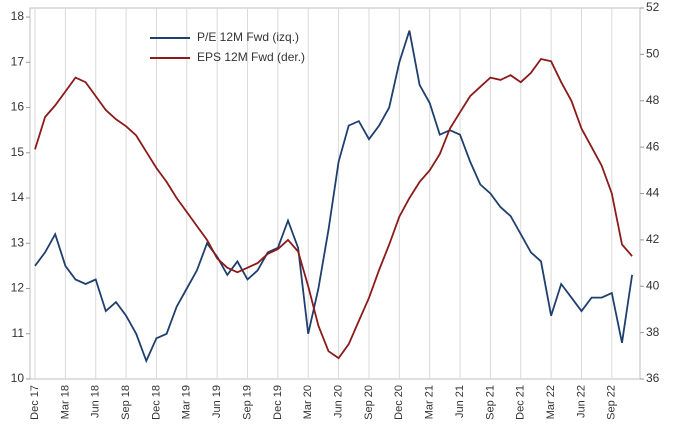 The image size is (673, 437). What do you see at coordinates (653, 378) in the screenshot?
I see `y2-tick-label: 36` at bounding box center [653, 378].